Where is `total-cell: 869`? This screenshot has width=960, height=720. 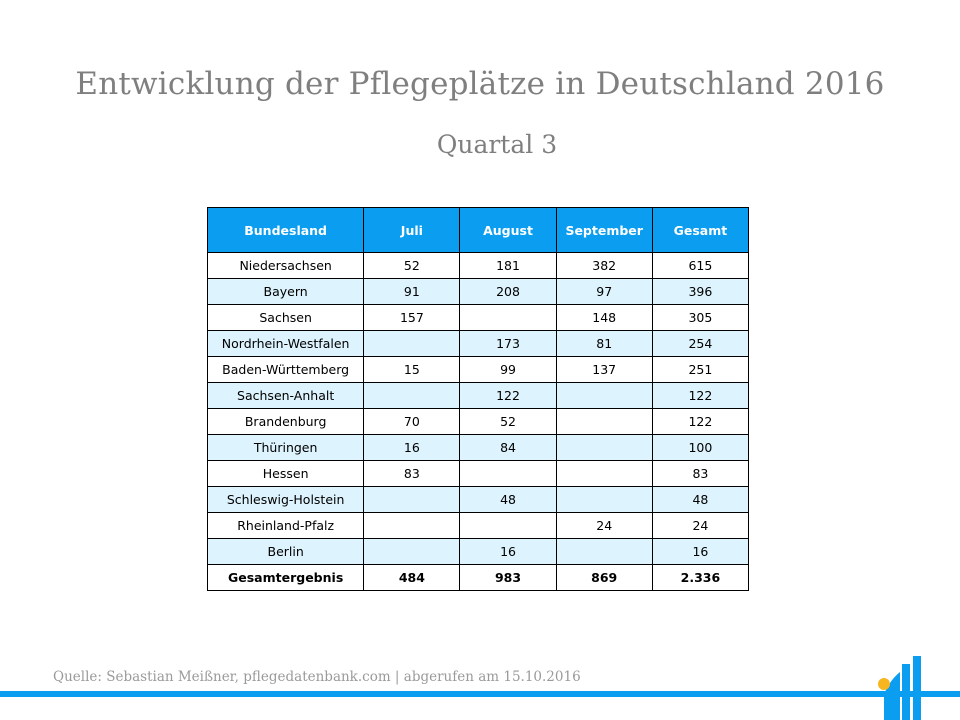 total-cell: 869 is located at coordinates (604, 577).